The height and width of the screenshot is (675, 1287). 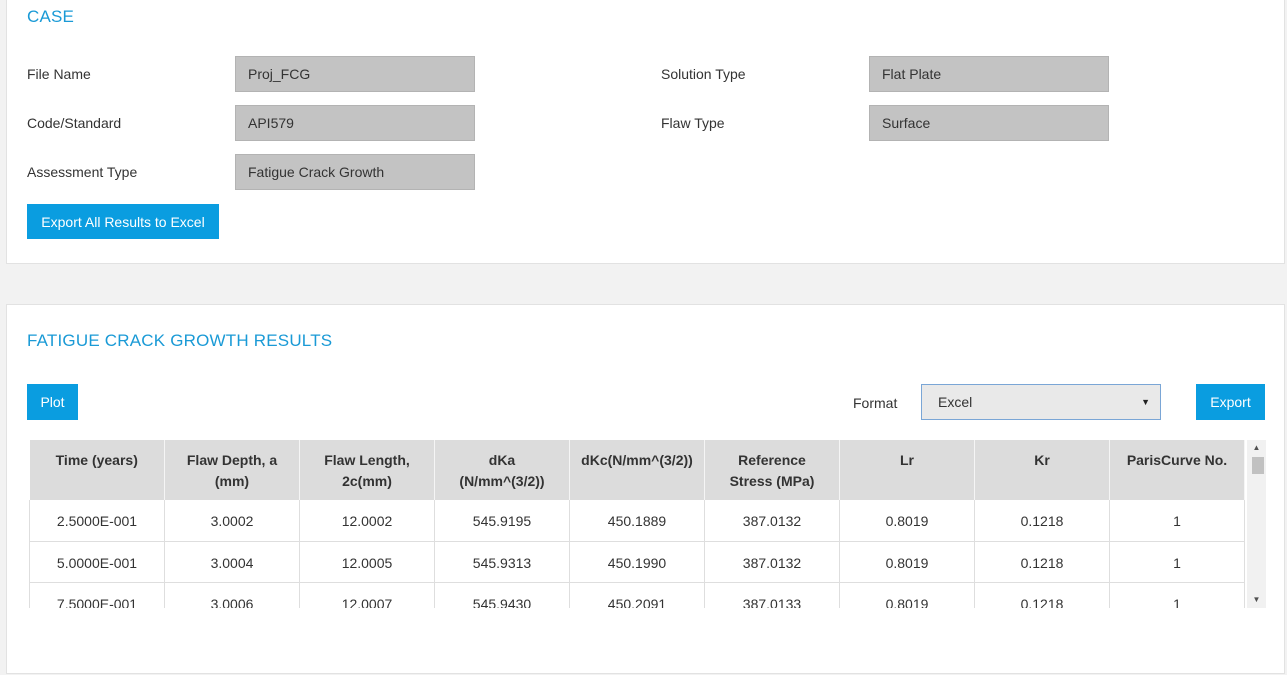 I want to click on file-name-label: File Name, so click(x=59, y=74).